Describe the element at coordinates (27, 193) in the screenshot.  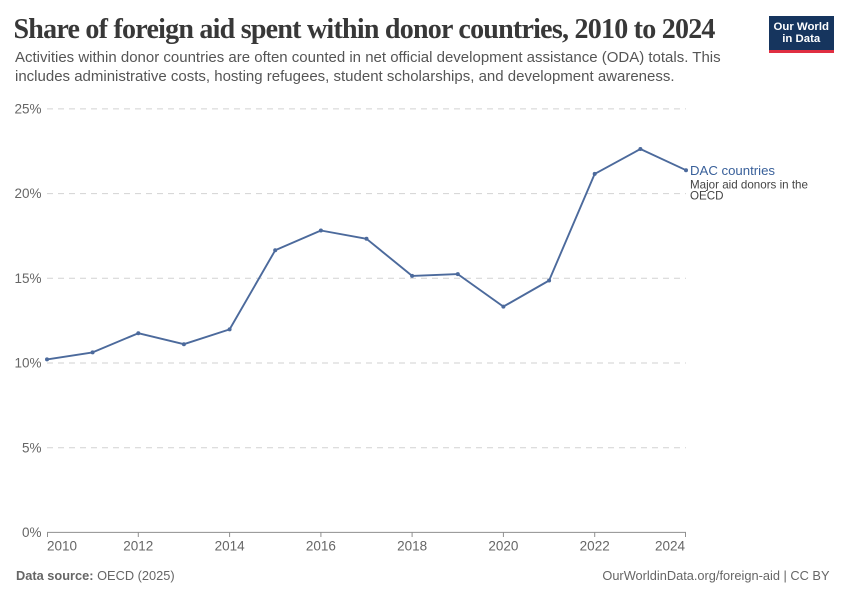
I see `svg-text: 20%` at that location.